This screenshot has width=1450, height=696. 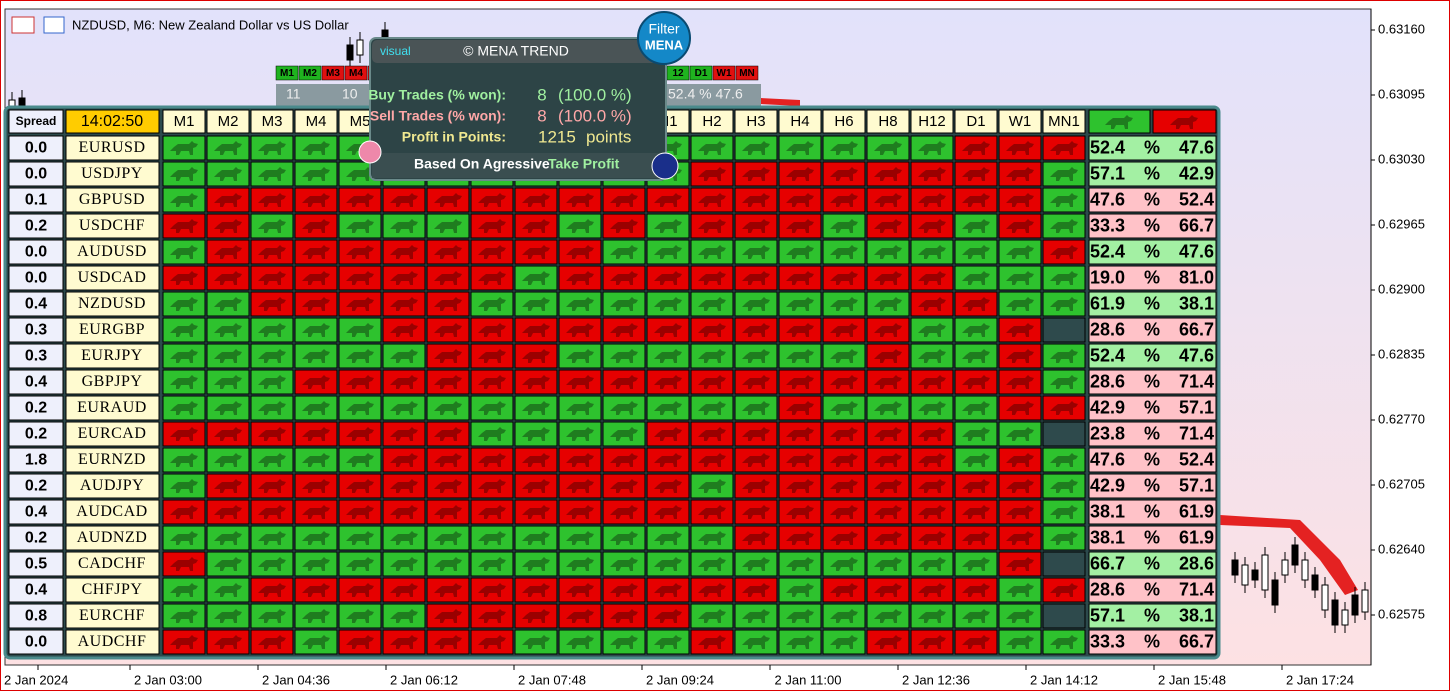 What do you see at coordinates (663, 29) in the screenshot?
I see `filter-line1: Filter` at bounding box center [663, 29].